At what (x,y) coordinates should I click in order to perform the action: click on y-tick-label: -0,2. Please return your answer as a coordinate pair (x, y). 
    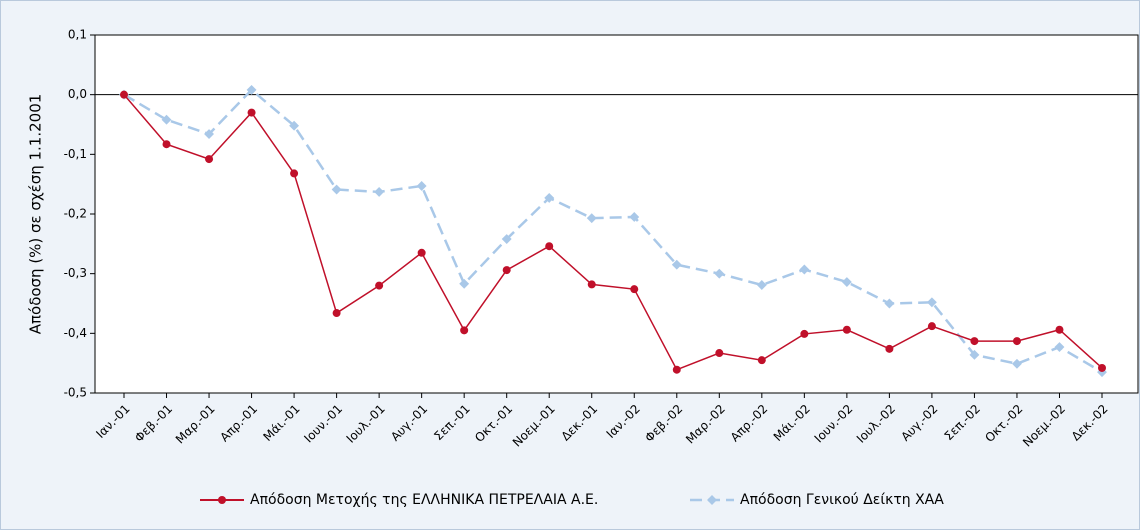
    Looking at the image, I should click on (75, 214).